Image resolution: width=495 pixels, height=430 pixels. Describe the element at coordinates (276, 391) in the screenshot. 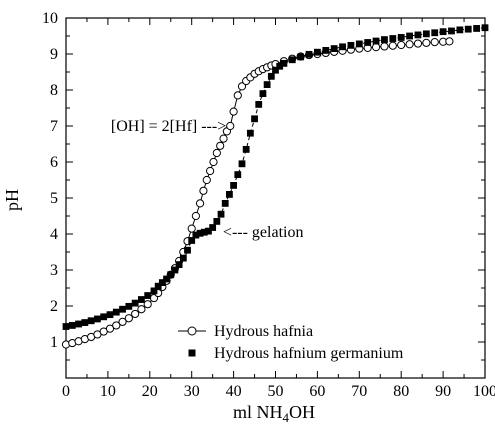

I see `x-tick-label: 50` at that location.